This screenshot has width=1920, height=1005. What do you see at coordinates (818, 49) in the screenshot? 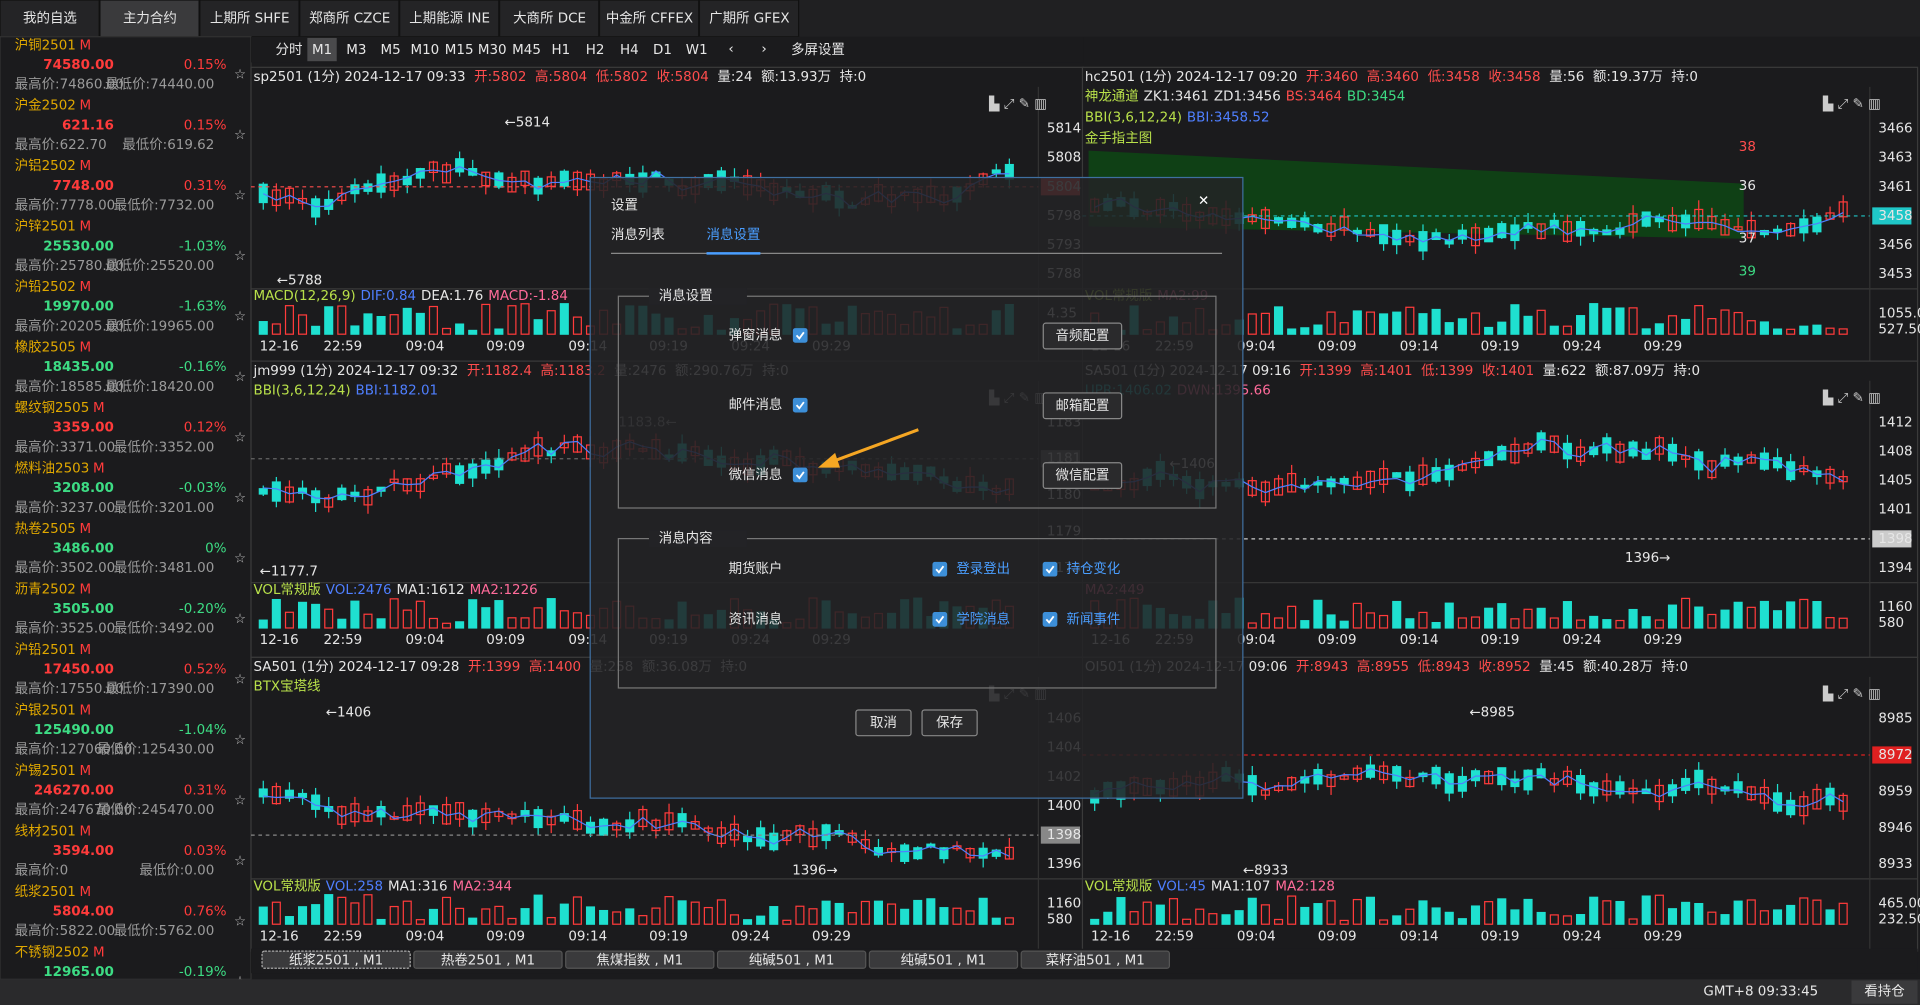
I see `multi-screen: 多屏设置` at bounding box center [818, 49].